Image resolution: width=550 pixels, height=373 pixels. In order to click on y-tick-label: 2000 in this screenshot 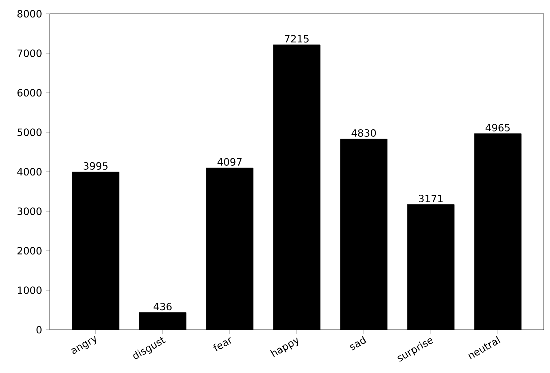, I will do `click(30, 251)`.